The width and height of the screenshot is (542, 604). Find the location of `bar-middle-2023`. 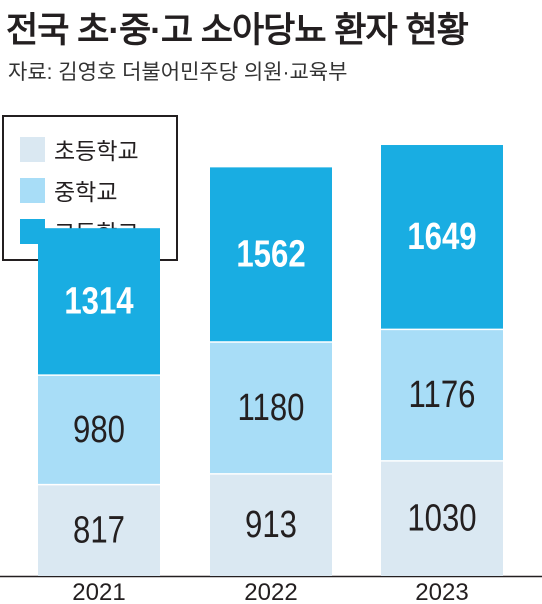

bar-middle-2023 is located at coordinates (442, 395).